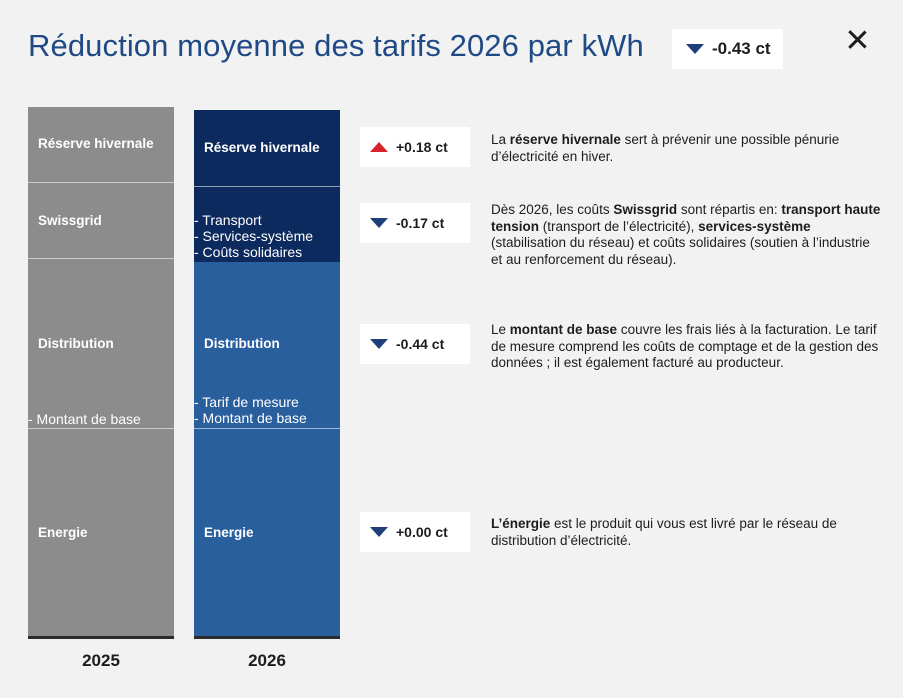 This screenshot has height=698, width=903. What do you see at coordinates (184, 637) in the screenshot?
I see `baseline-gap` at bounding box center [184, 637].